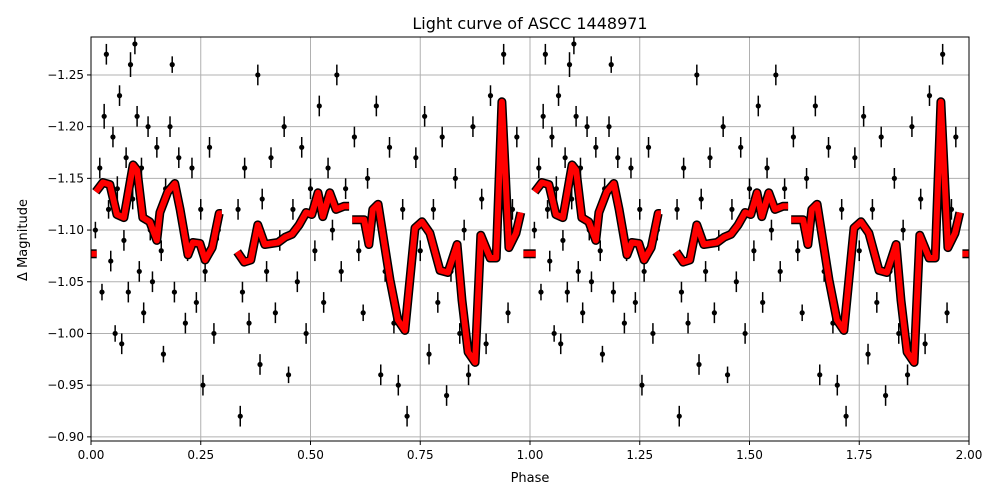 The width and height of the screenshot is (1000, 504). What do you see at coordinates (65, 178) in the screenshot?
I see `y-tick-label: −1.15` at bounding box center [65, 178].